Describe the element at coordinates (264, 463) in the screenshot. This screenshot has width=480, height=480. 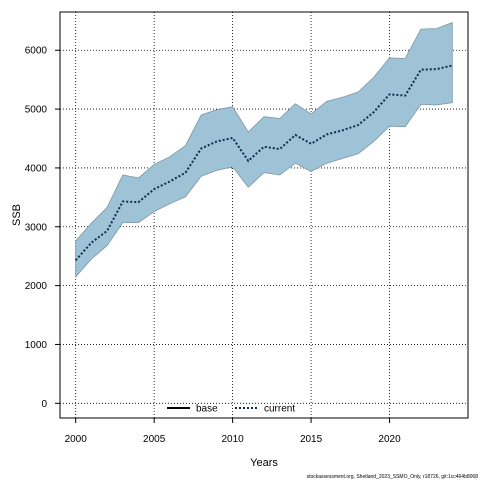
I see `x-axis-title: Years` at that location.